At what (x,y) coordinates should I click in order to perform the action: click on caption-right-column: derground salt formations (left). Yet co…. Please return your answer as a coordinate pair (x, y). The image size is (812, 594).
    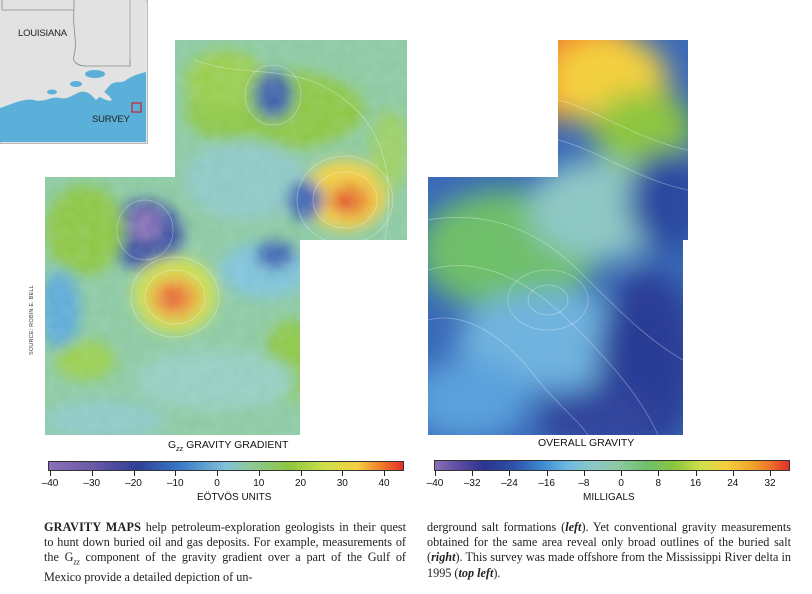
    Looking at the image, I should click on (609, 550).